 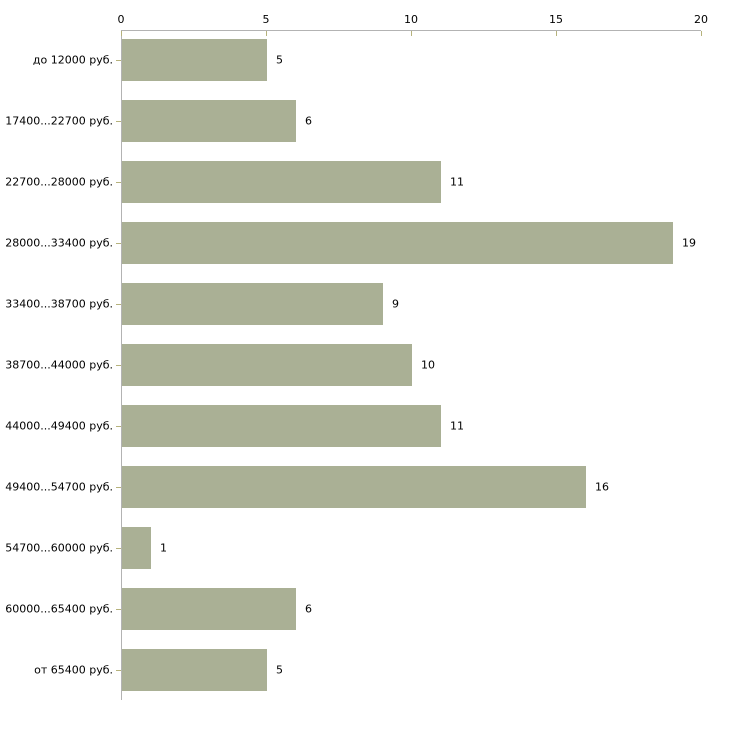 I want to click on x-axis-line, so click(x=411, y=30).